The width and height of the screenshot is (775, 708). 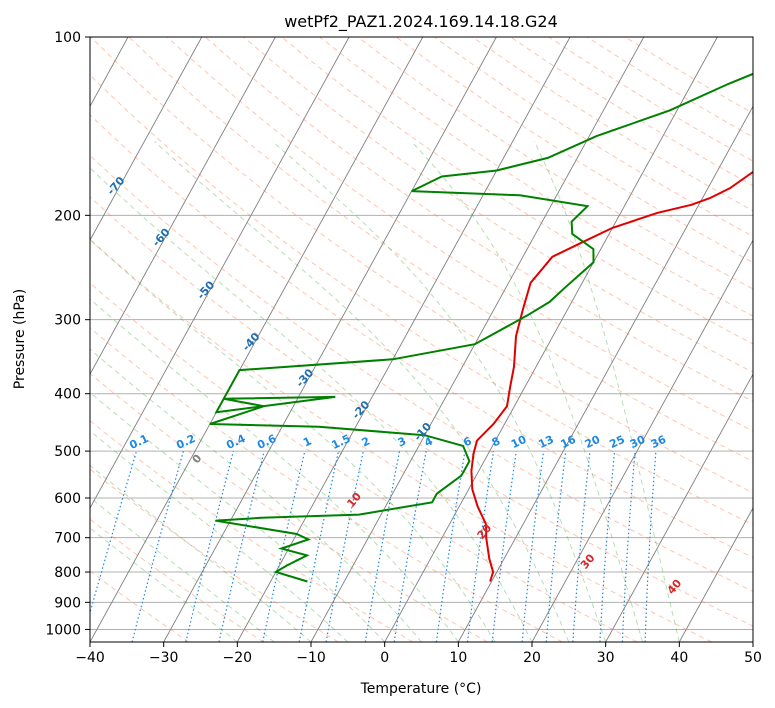 What do you see at coordinates (588, 561) in the screenshot?
I see `moist-adiabat-label: 30` at bounding box center [588, 561].